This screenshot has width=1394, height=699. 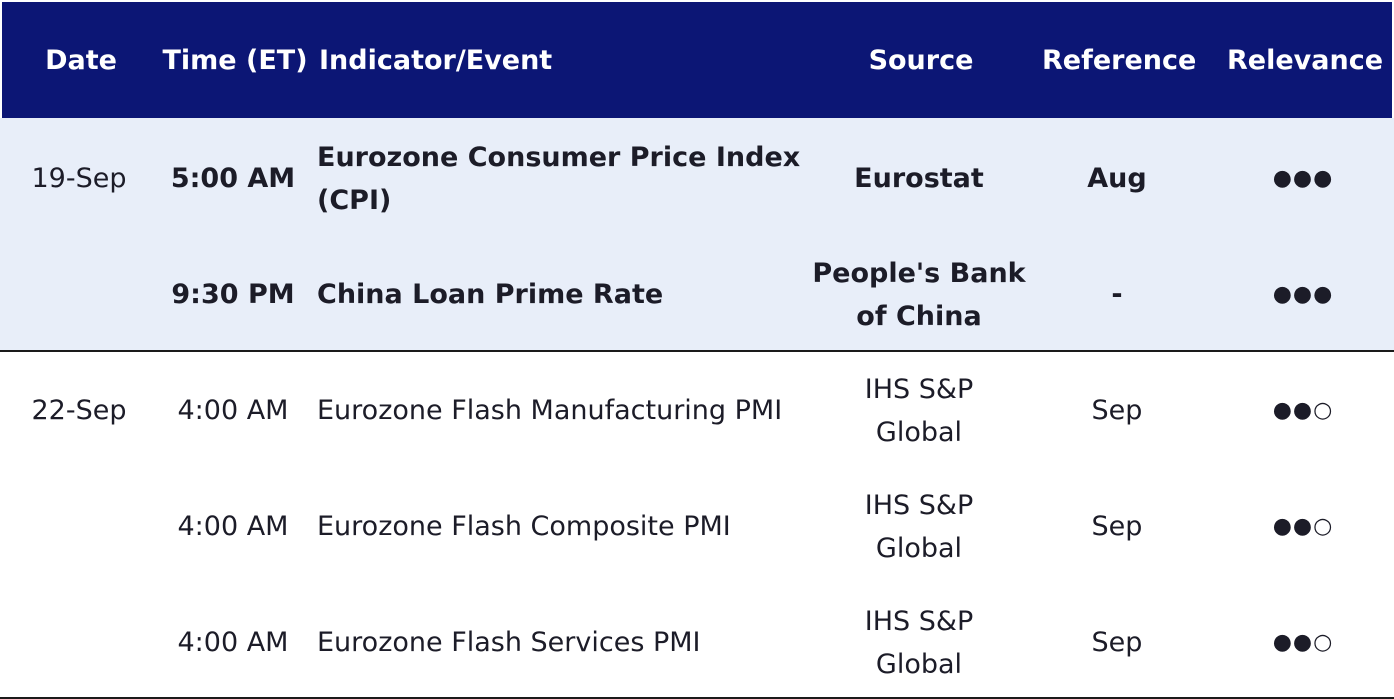 What do you see at coordinates (79, 410) in the screenshot?
I see `row-date: 22-Sep` at bounding box center [79, 410].